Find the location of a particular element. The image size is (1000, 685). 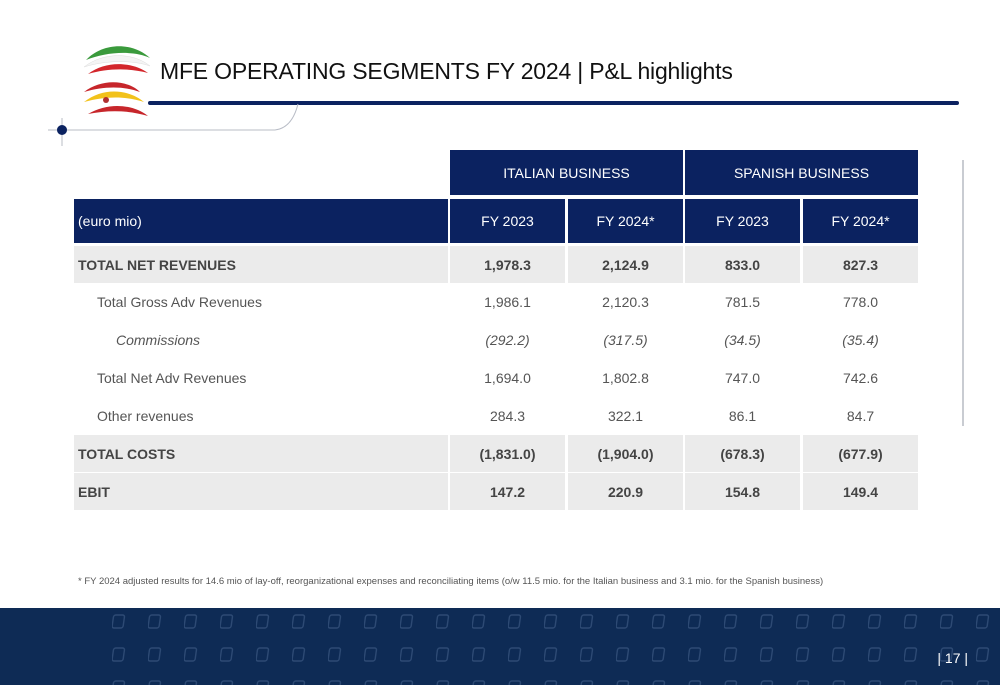

table-cell: 1,802.8 is located at coordinates (625, 377).